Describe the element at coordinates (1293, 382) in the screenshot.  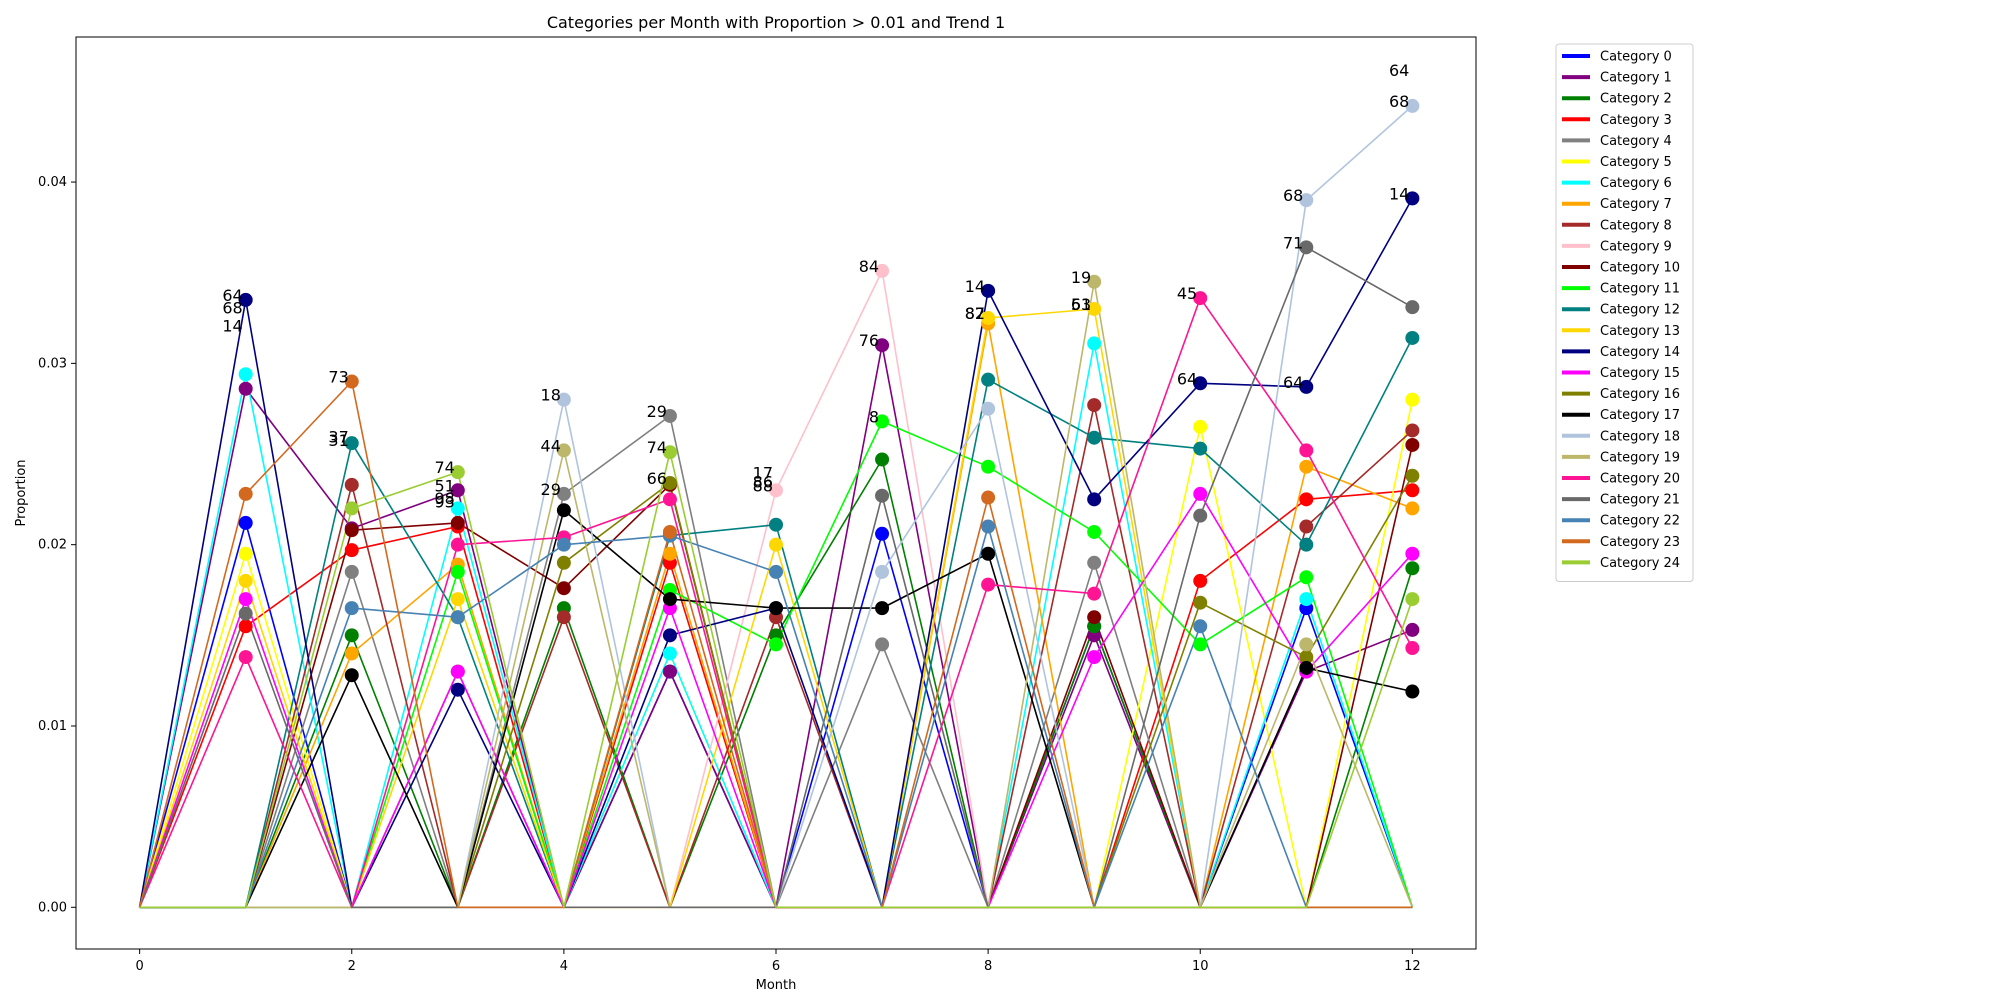
I see `point-annotation: 64` at that location.